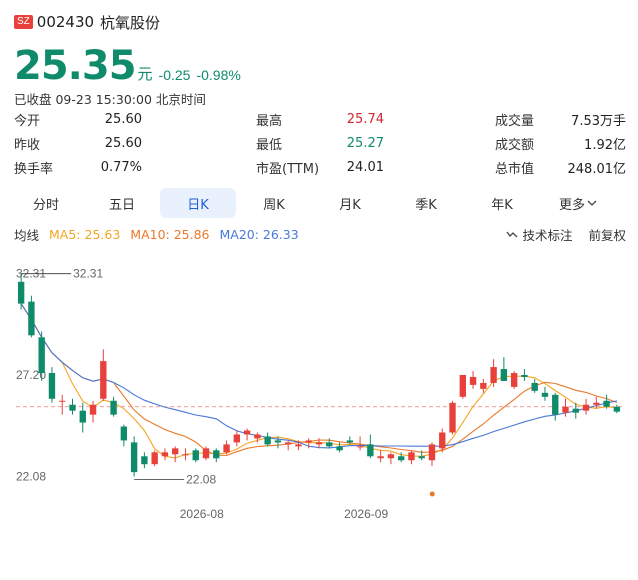 This screenshot has width=638, height=580. Describe the element at coordinates (202, 514) in the screenshot. I see `x-tick-label: 2026-08` at that location.